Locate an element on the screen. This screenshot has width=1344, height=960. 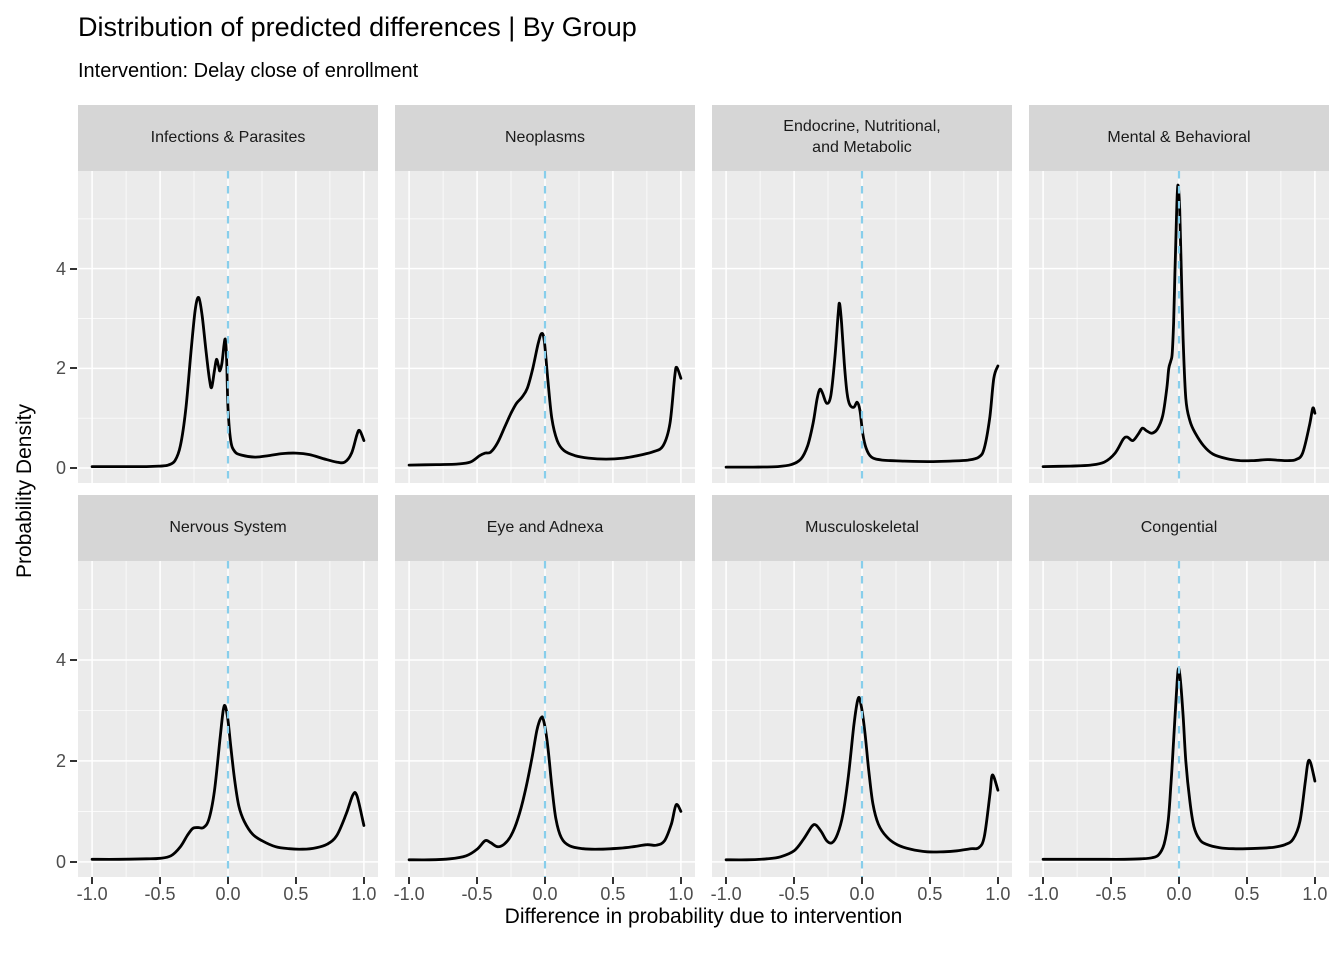
facet-strip-endocrine-nutritional-metabolic: Endocrine, Nutritional, and Metabolic is located at coordinates (862, 138).